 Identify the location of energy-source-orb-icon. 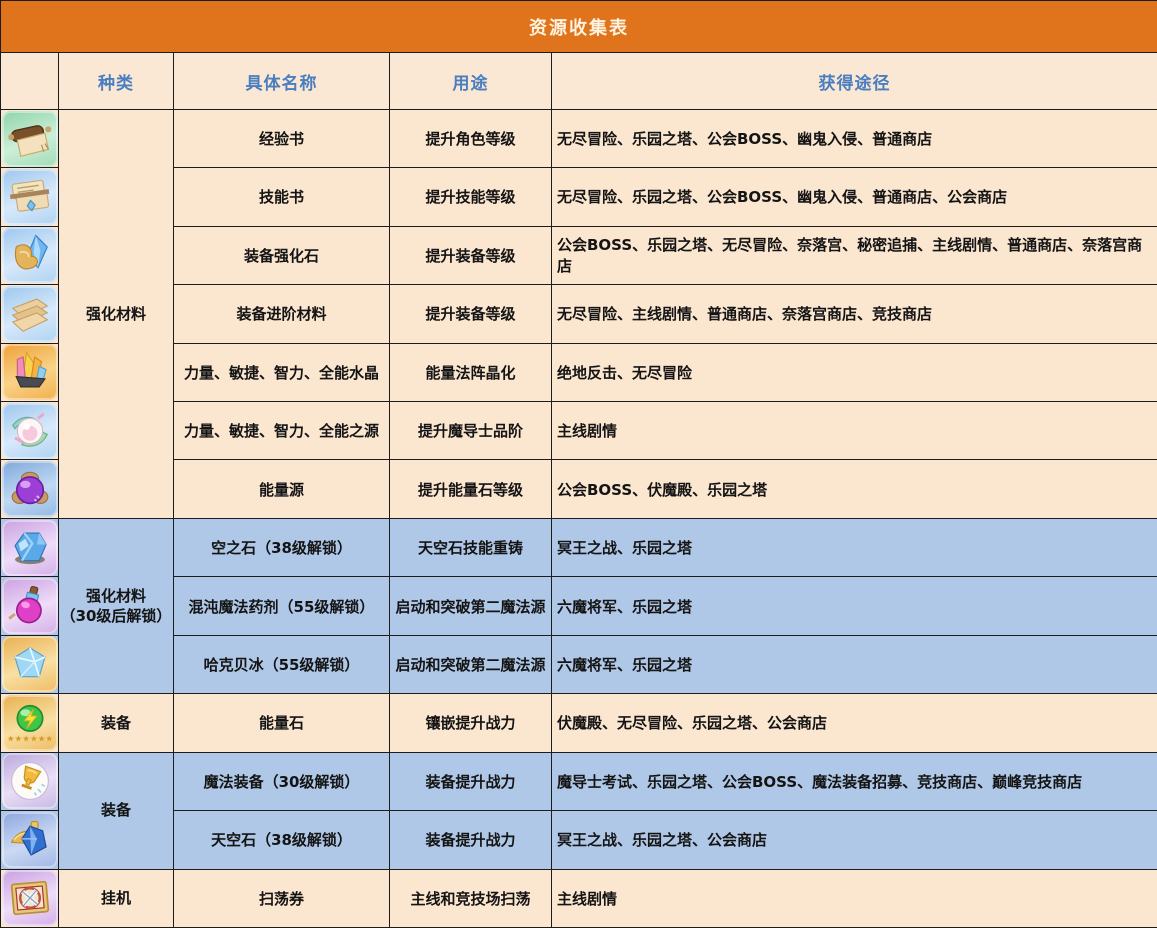
(29, 489).